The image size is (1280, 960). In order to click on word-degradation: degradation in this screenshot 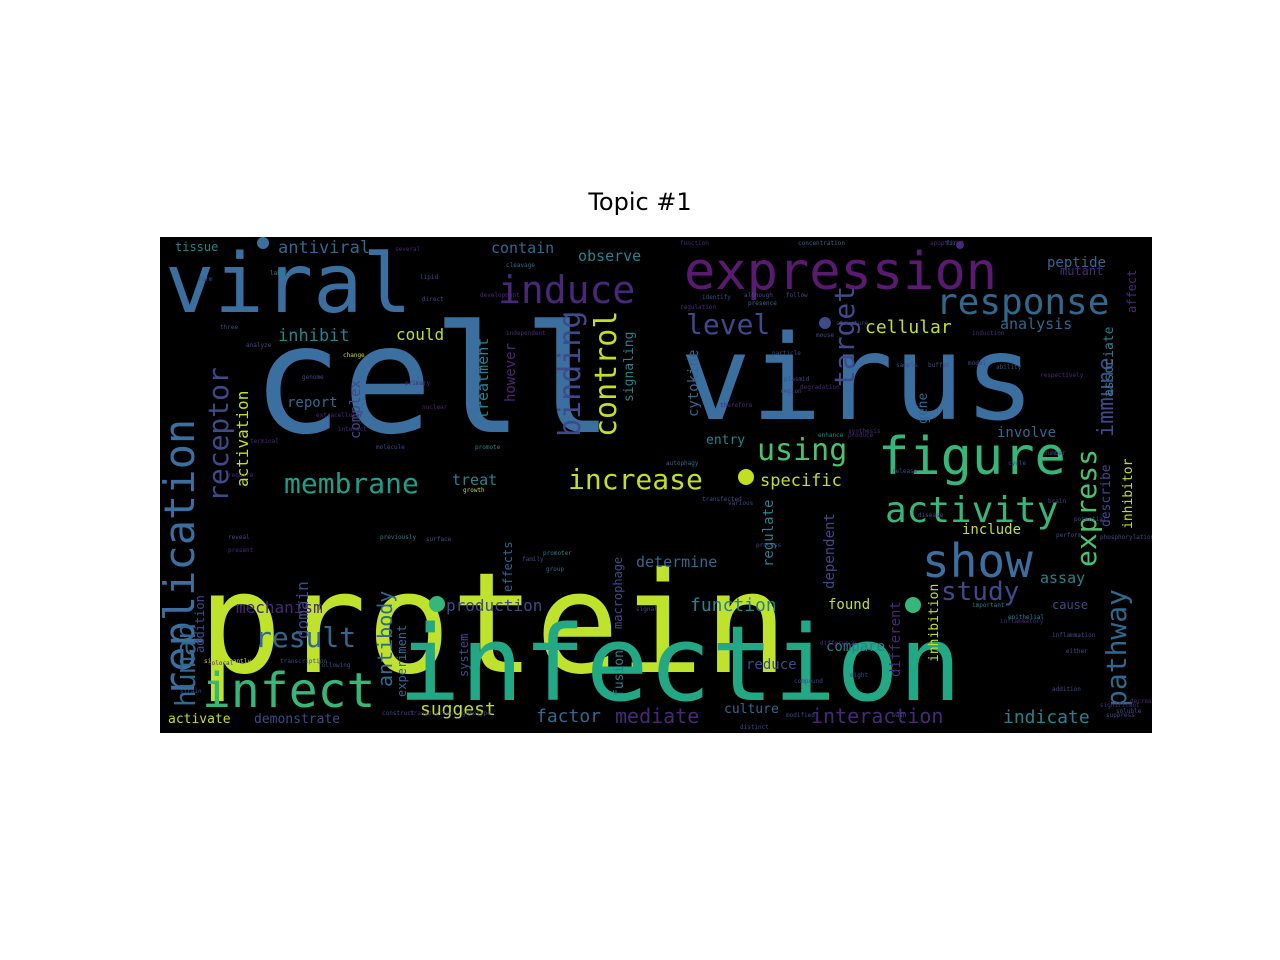, I will do `click(820, 387)`.